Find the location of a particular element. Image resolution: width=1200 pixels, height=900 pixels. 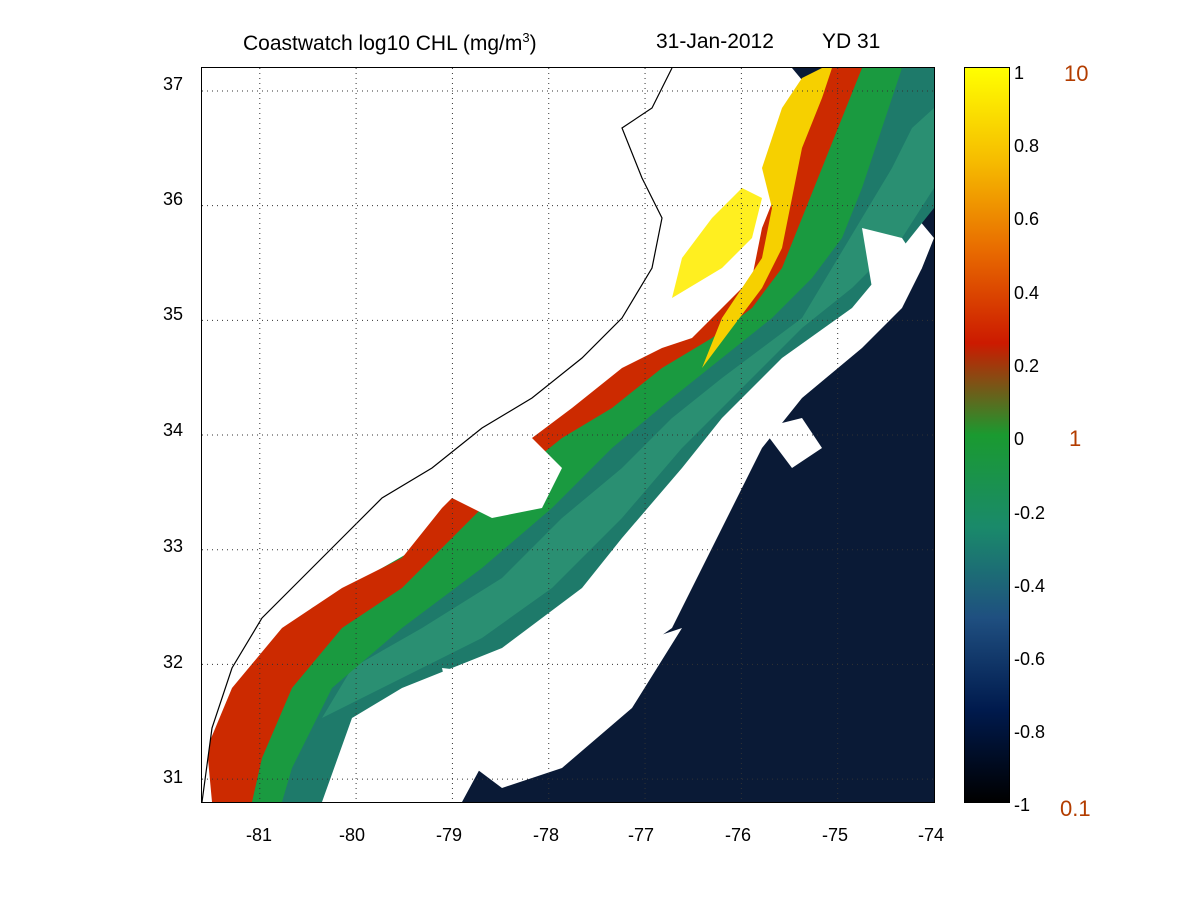

year-day: YD 31 is located at coordinates (851, 41).